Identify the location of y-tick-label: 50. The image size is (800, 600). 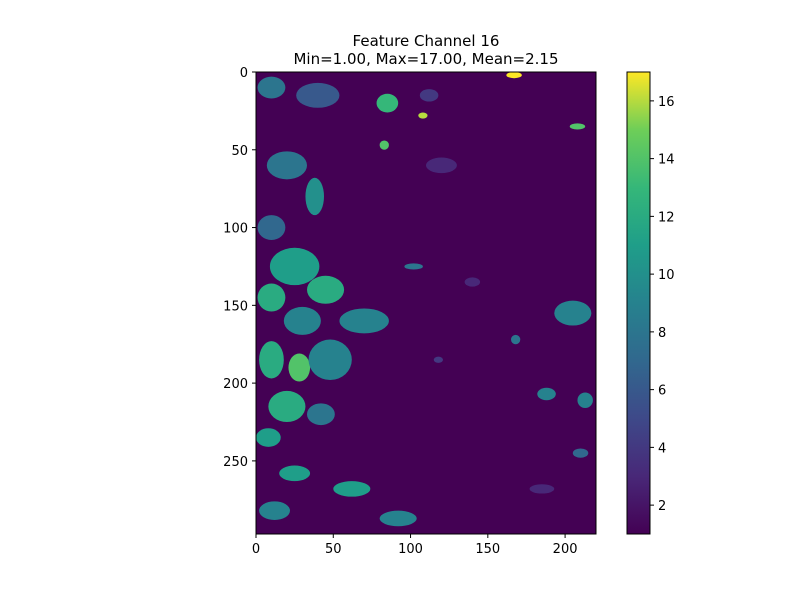
(239, 151).